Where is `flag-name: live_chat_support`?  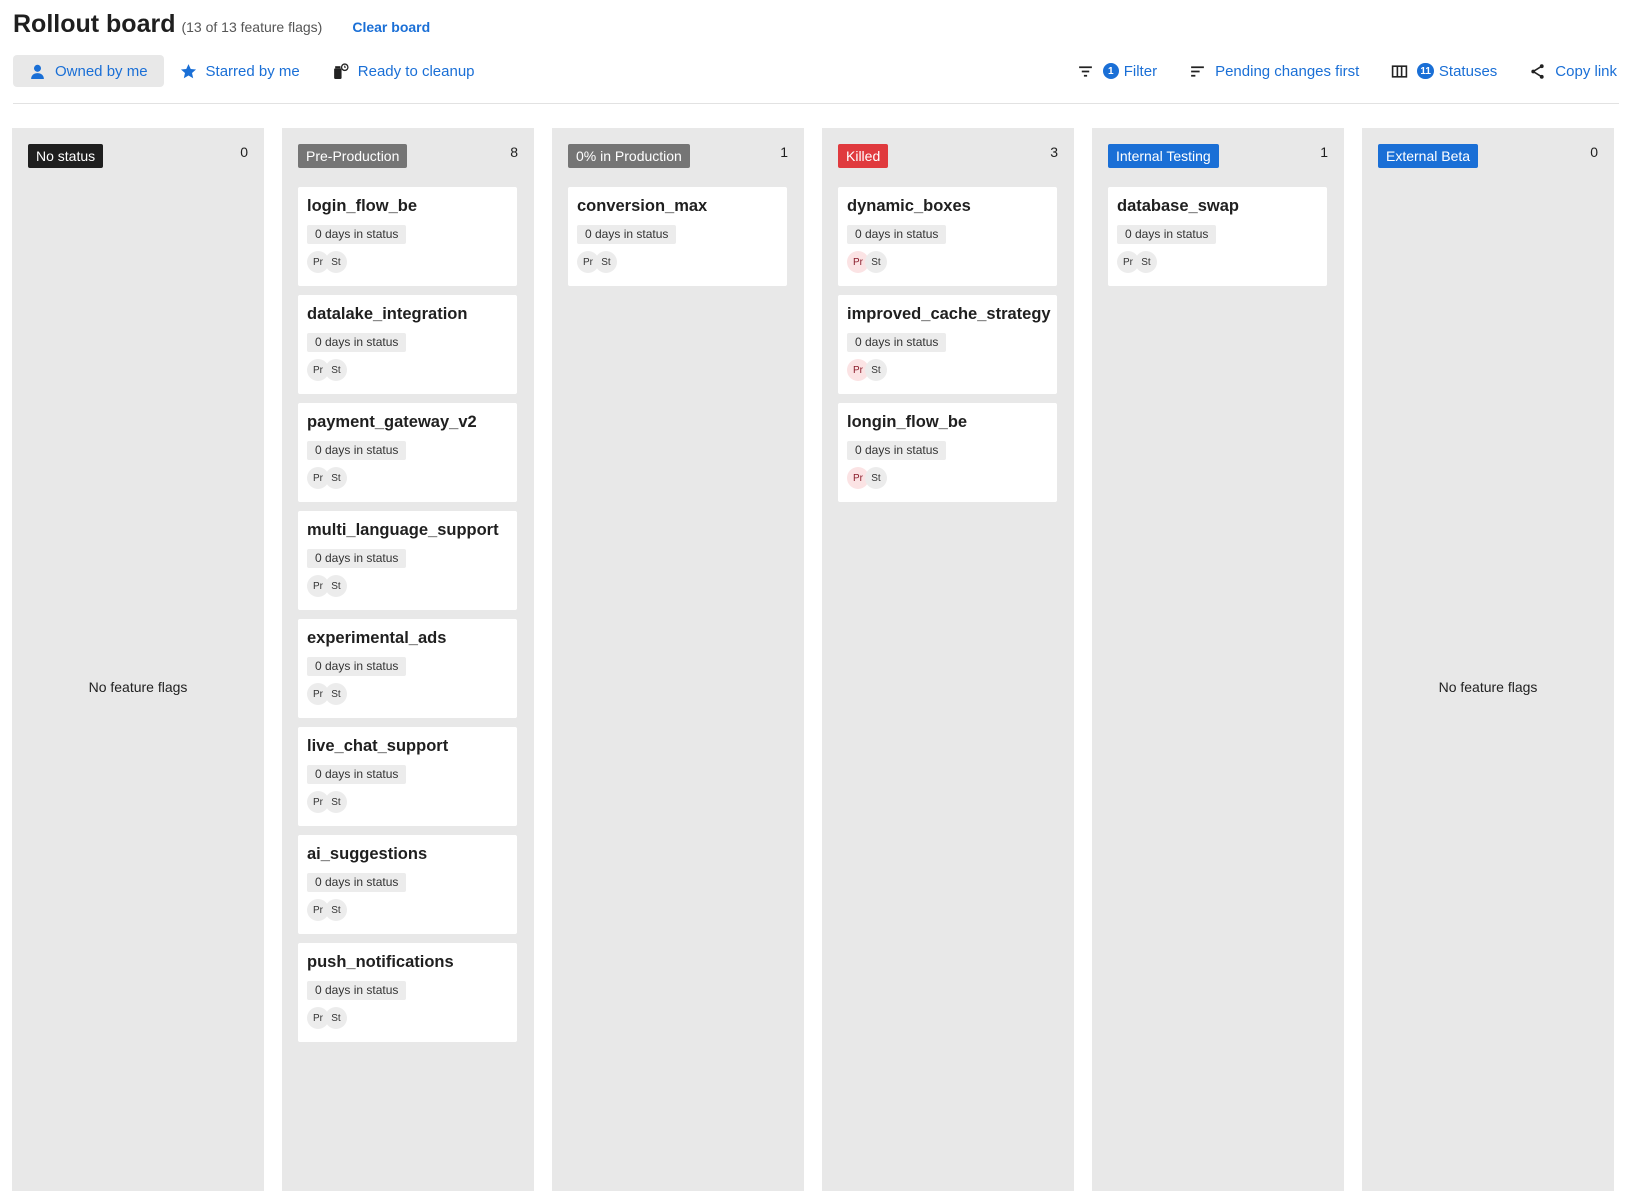
flag-name: live_chat_support is located at coordinates (378, 746).